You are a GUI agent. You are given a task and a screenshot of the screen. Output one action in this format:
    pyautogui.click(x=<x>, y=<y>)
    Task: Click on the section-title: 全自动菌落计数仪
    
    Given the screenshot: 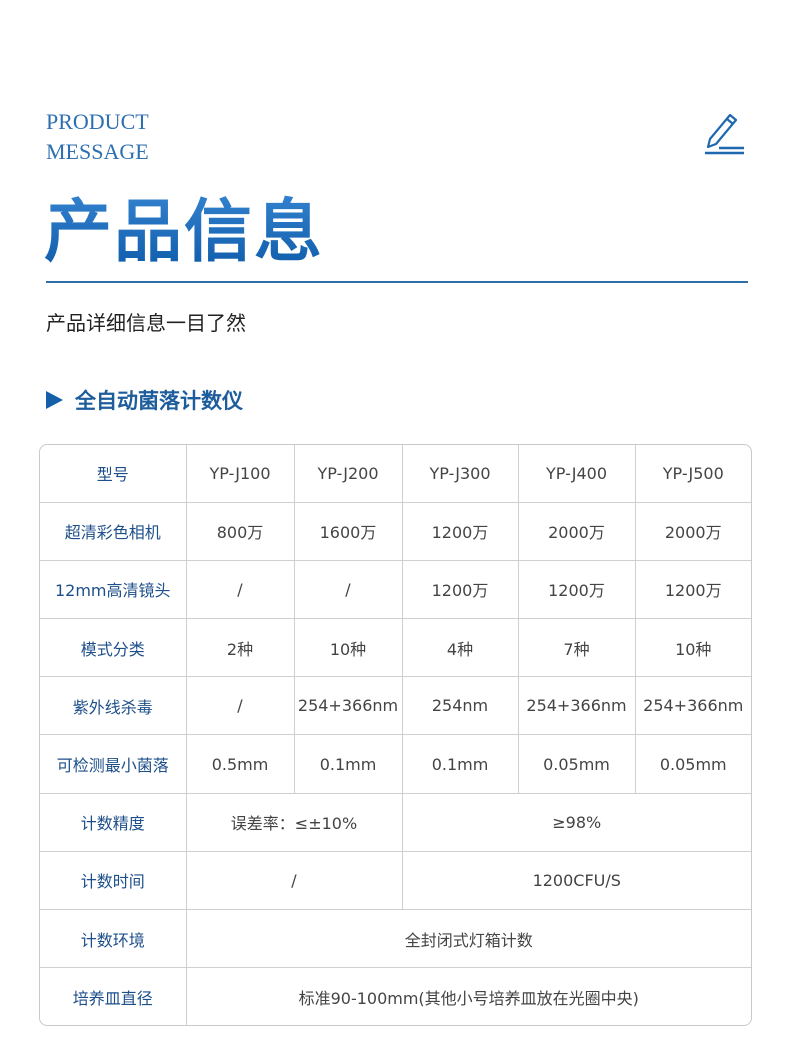 What is the action you would take?
    pyautogui.click(x=159, y=401)
    